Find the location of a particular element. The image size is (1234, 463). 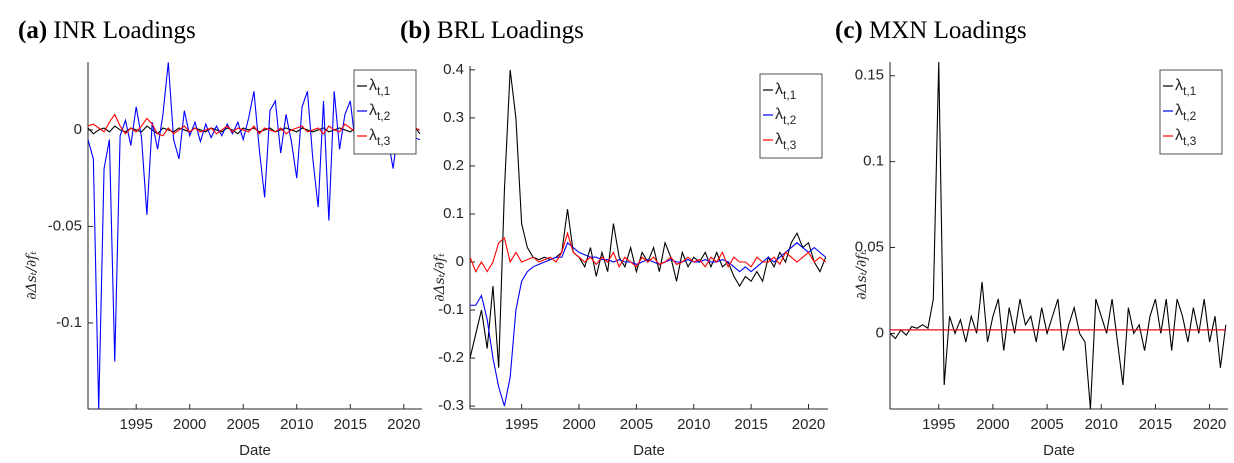

y-tick-label: 0.4 is located at coordinates (453, 69).